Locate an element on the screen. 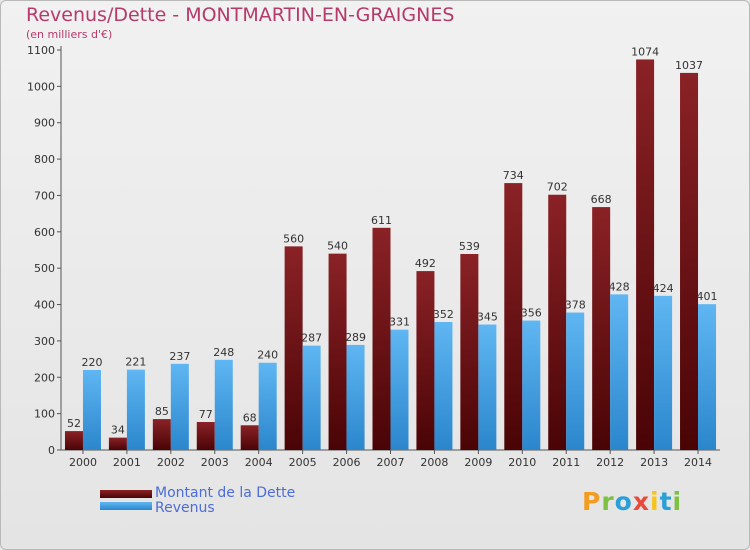 The height and width of the screenshot is (550, 750). x-tick-label: 2002 is located at coordinates (171, 462).